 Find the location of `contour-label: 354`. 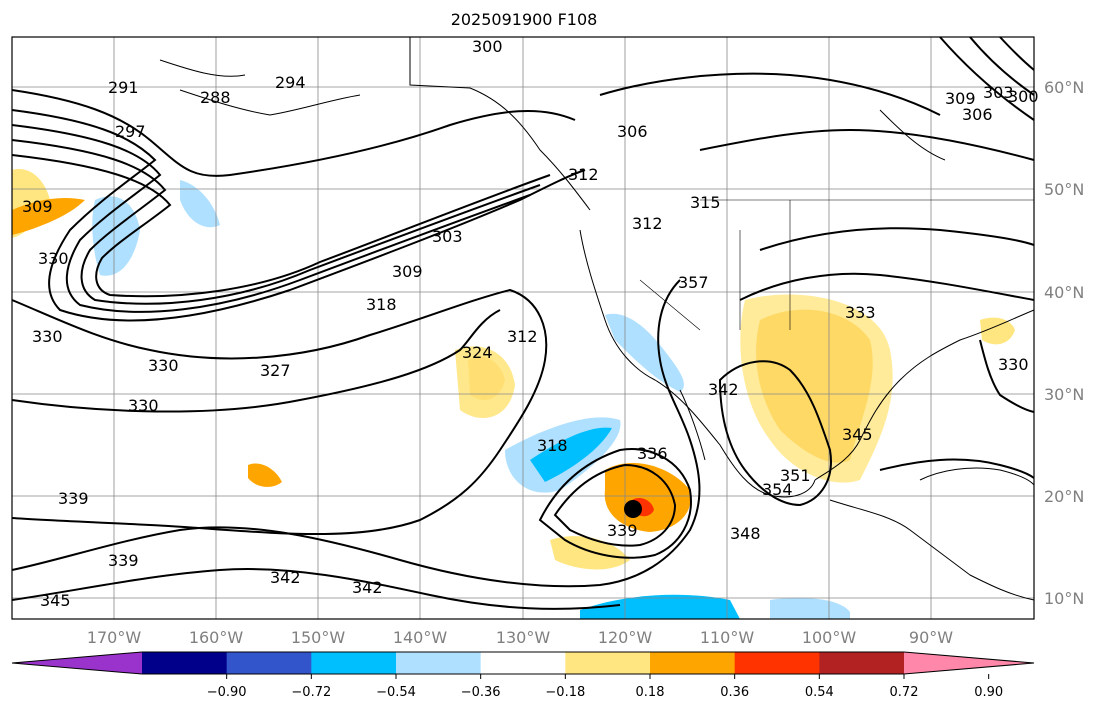

contour-label: 354 is located at coordinates (777, 489).